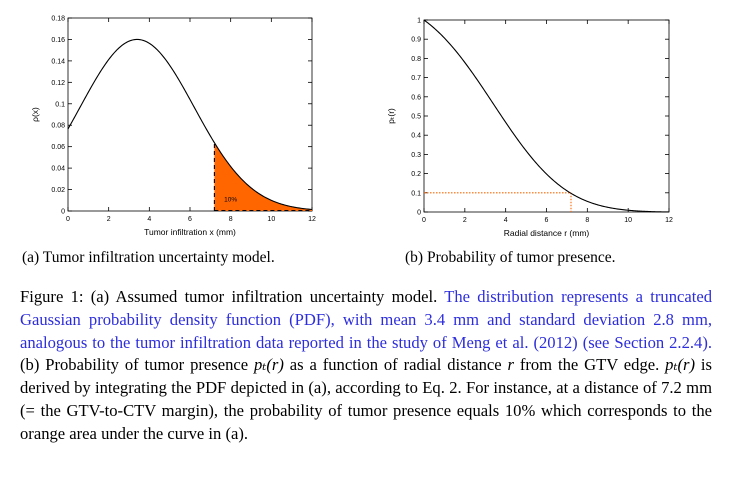 This screenshot has width=729, height=495. What do you see at coordinates (416, 136) in the screenshot?
I see `y-tick-label: 0.4` at bounding box center [416, 136].